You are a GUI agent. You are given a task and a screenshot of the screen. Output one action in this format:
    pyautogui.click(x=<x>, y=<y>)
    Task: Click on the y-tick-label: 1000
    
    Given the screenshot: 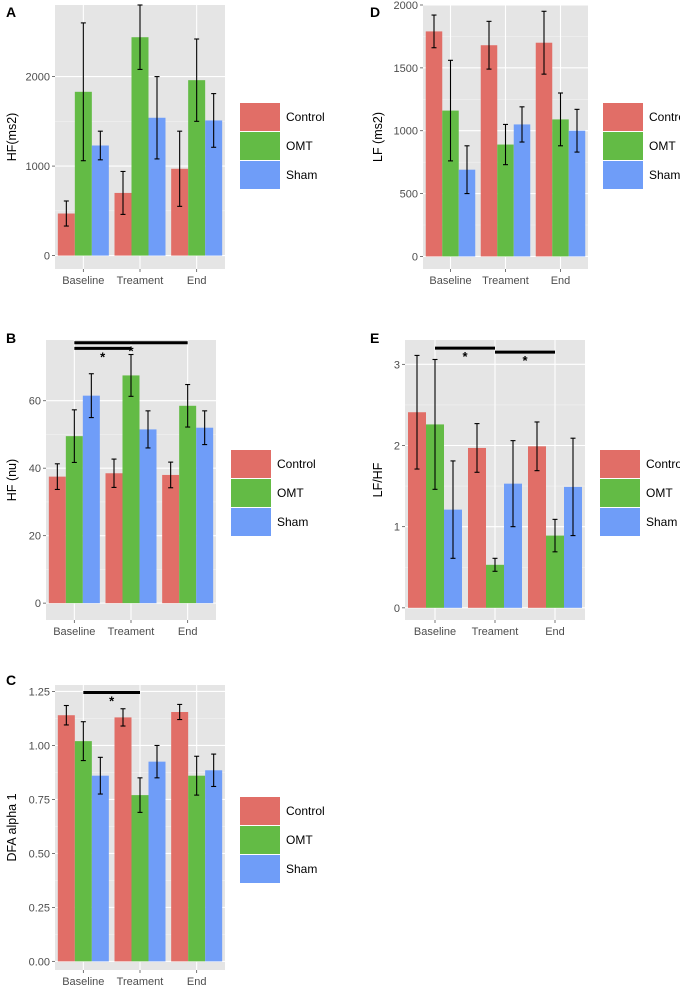 What is the action you would take?
    pyautogui.click(x=406, y=132)
    